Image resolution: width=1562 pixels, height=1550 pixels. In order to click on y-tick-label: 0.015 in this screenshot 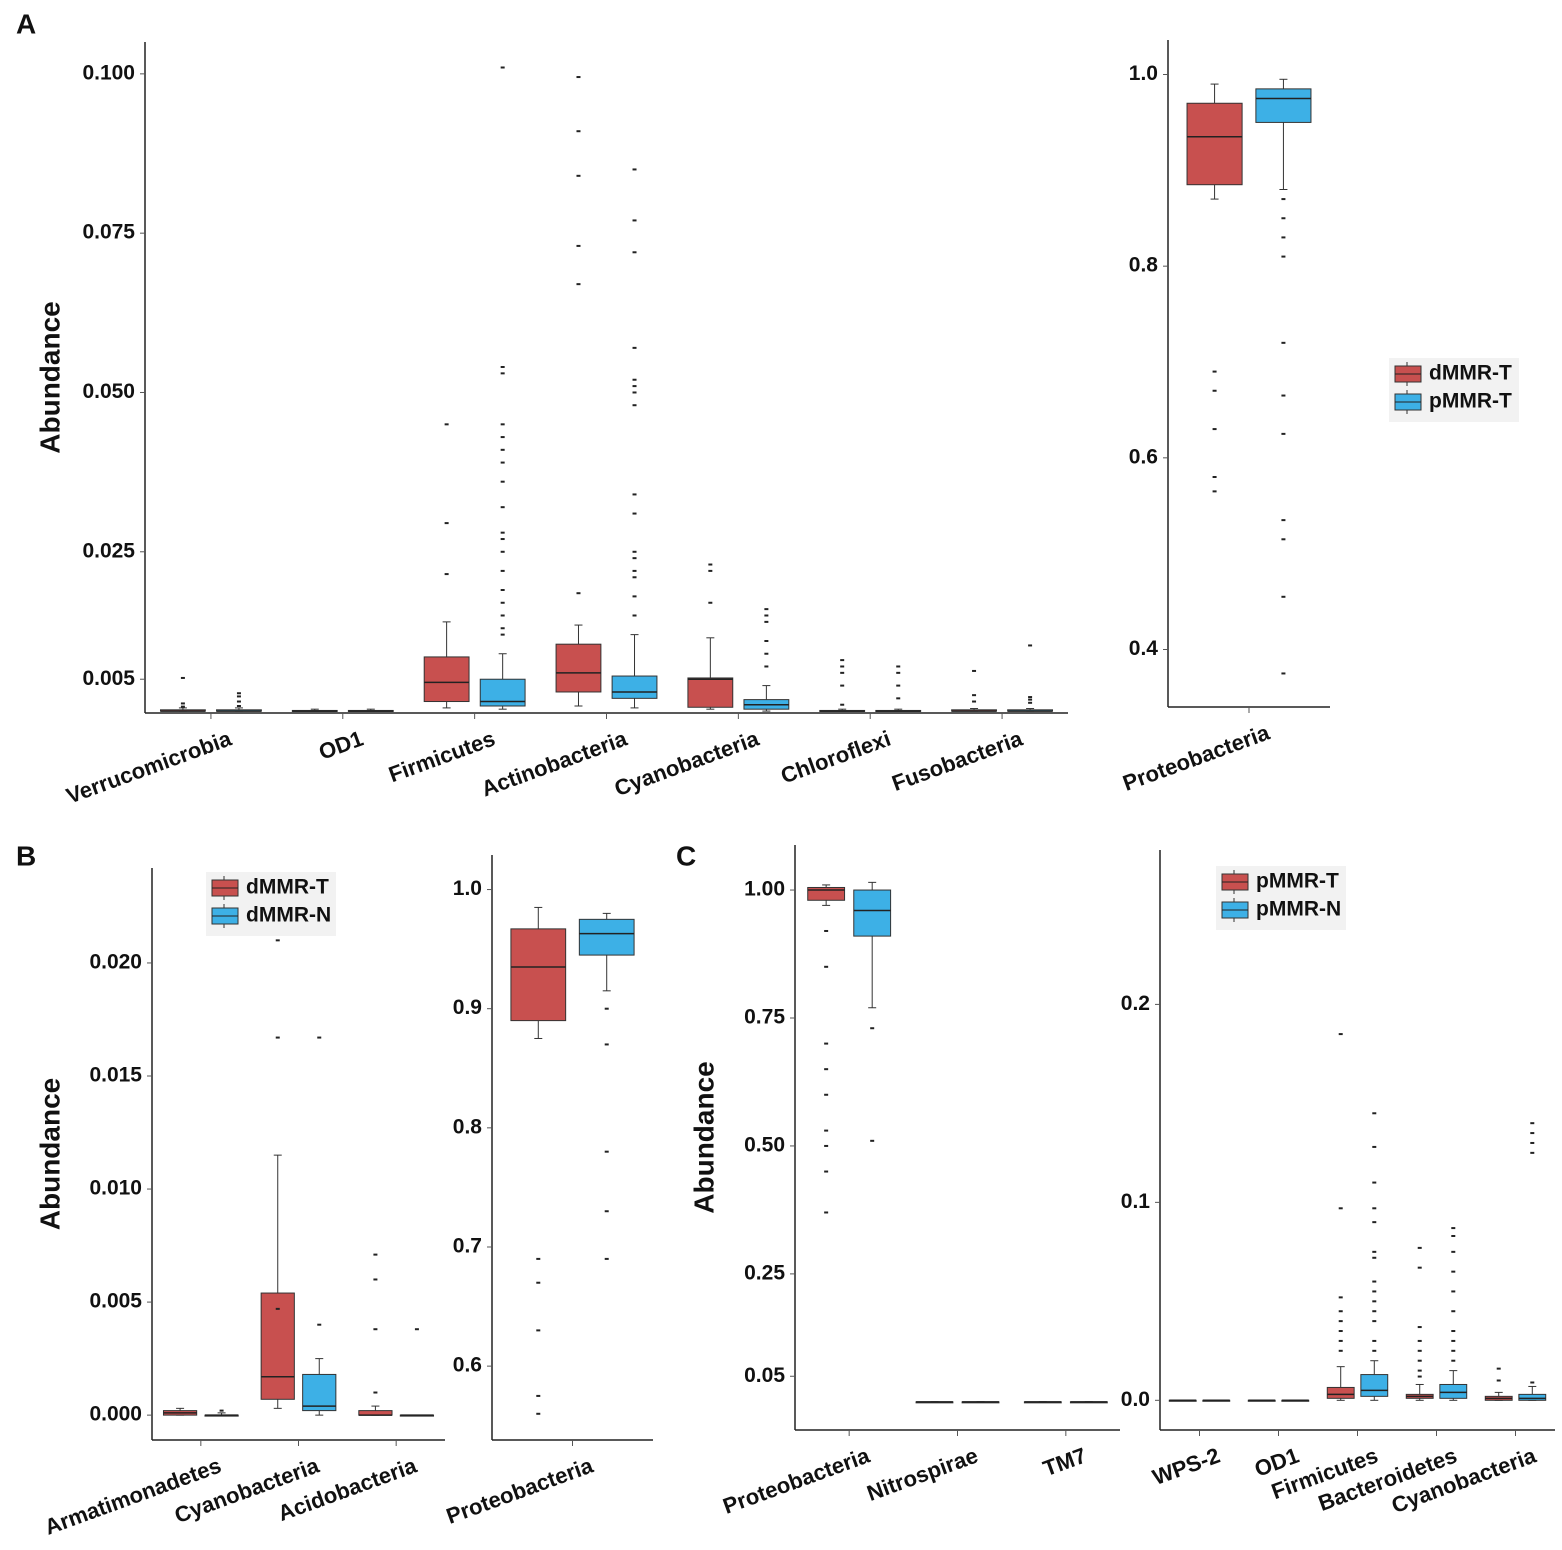, I will do `click(115, 1075)`.